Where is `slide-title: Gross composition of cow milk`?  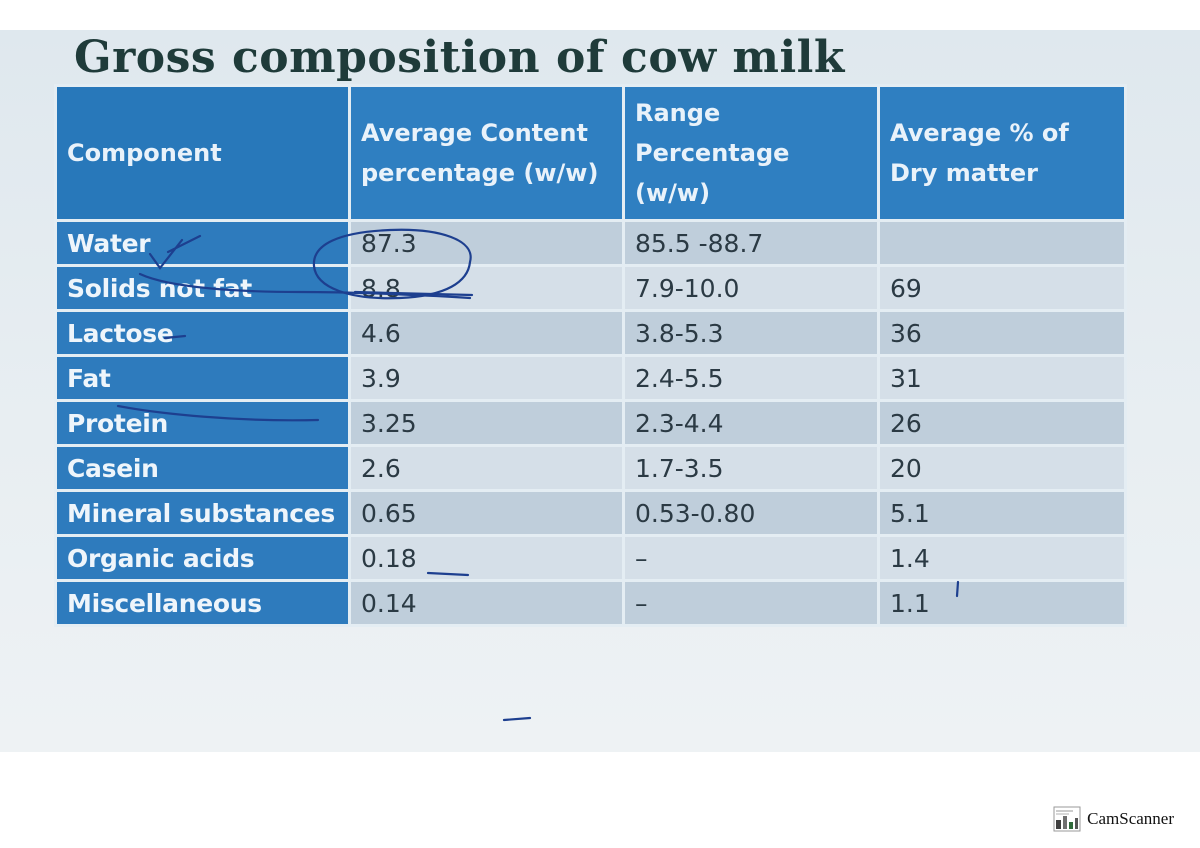
slide-title: Gross composition of cow milk is located at coordinates (459, 57).